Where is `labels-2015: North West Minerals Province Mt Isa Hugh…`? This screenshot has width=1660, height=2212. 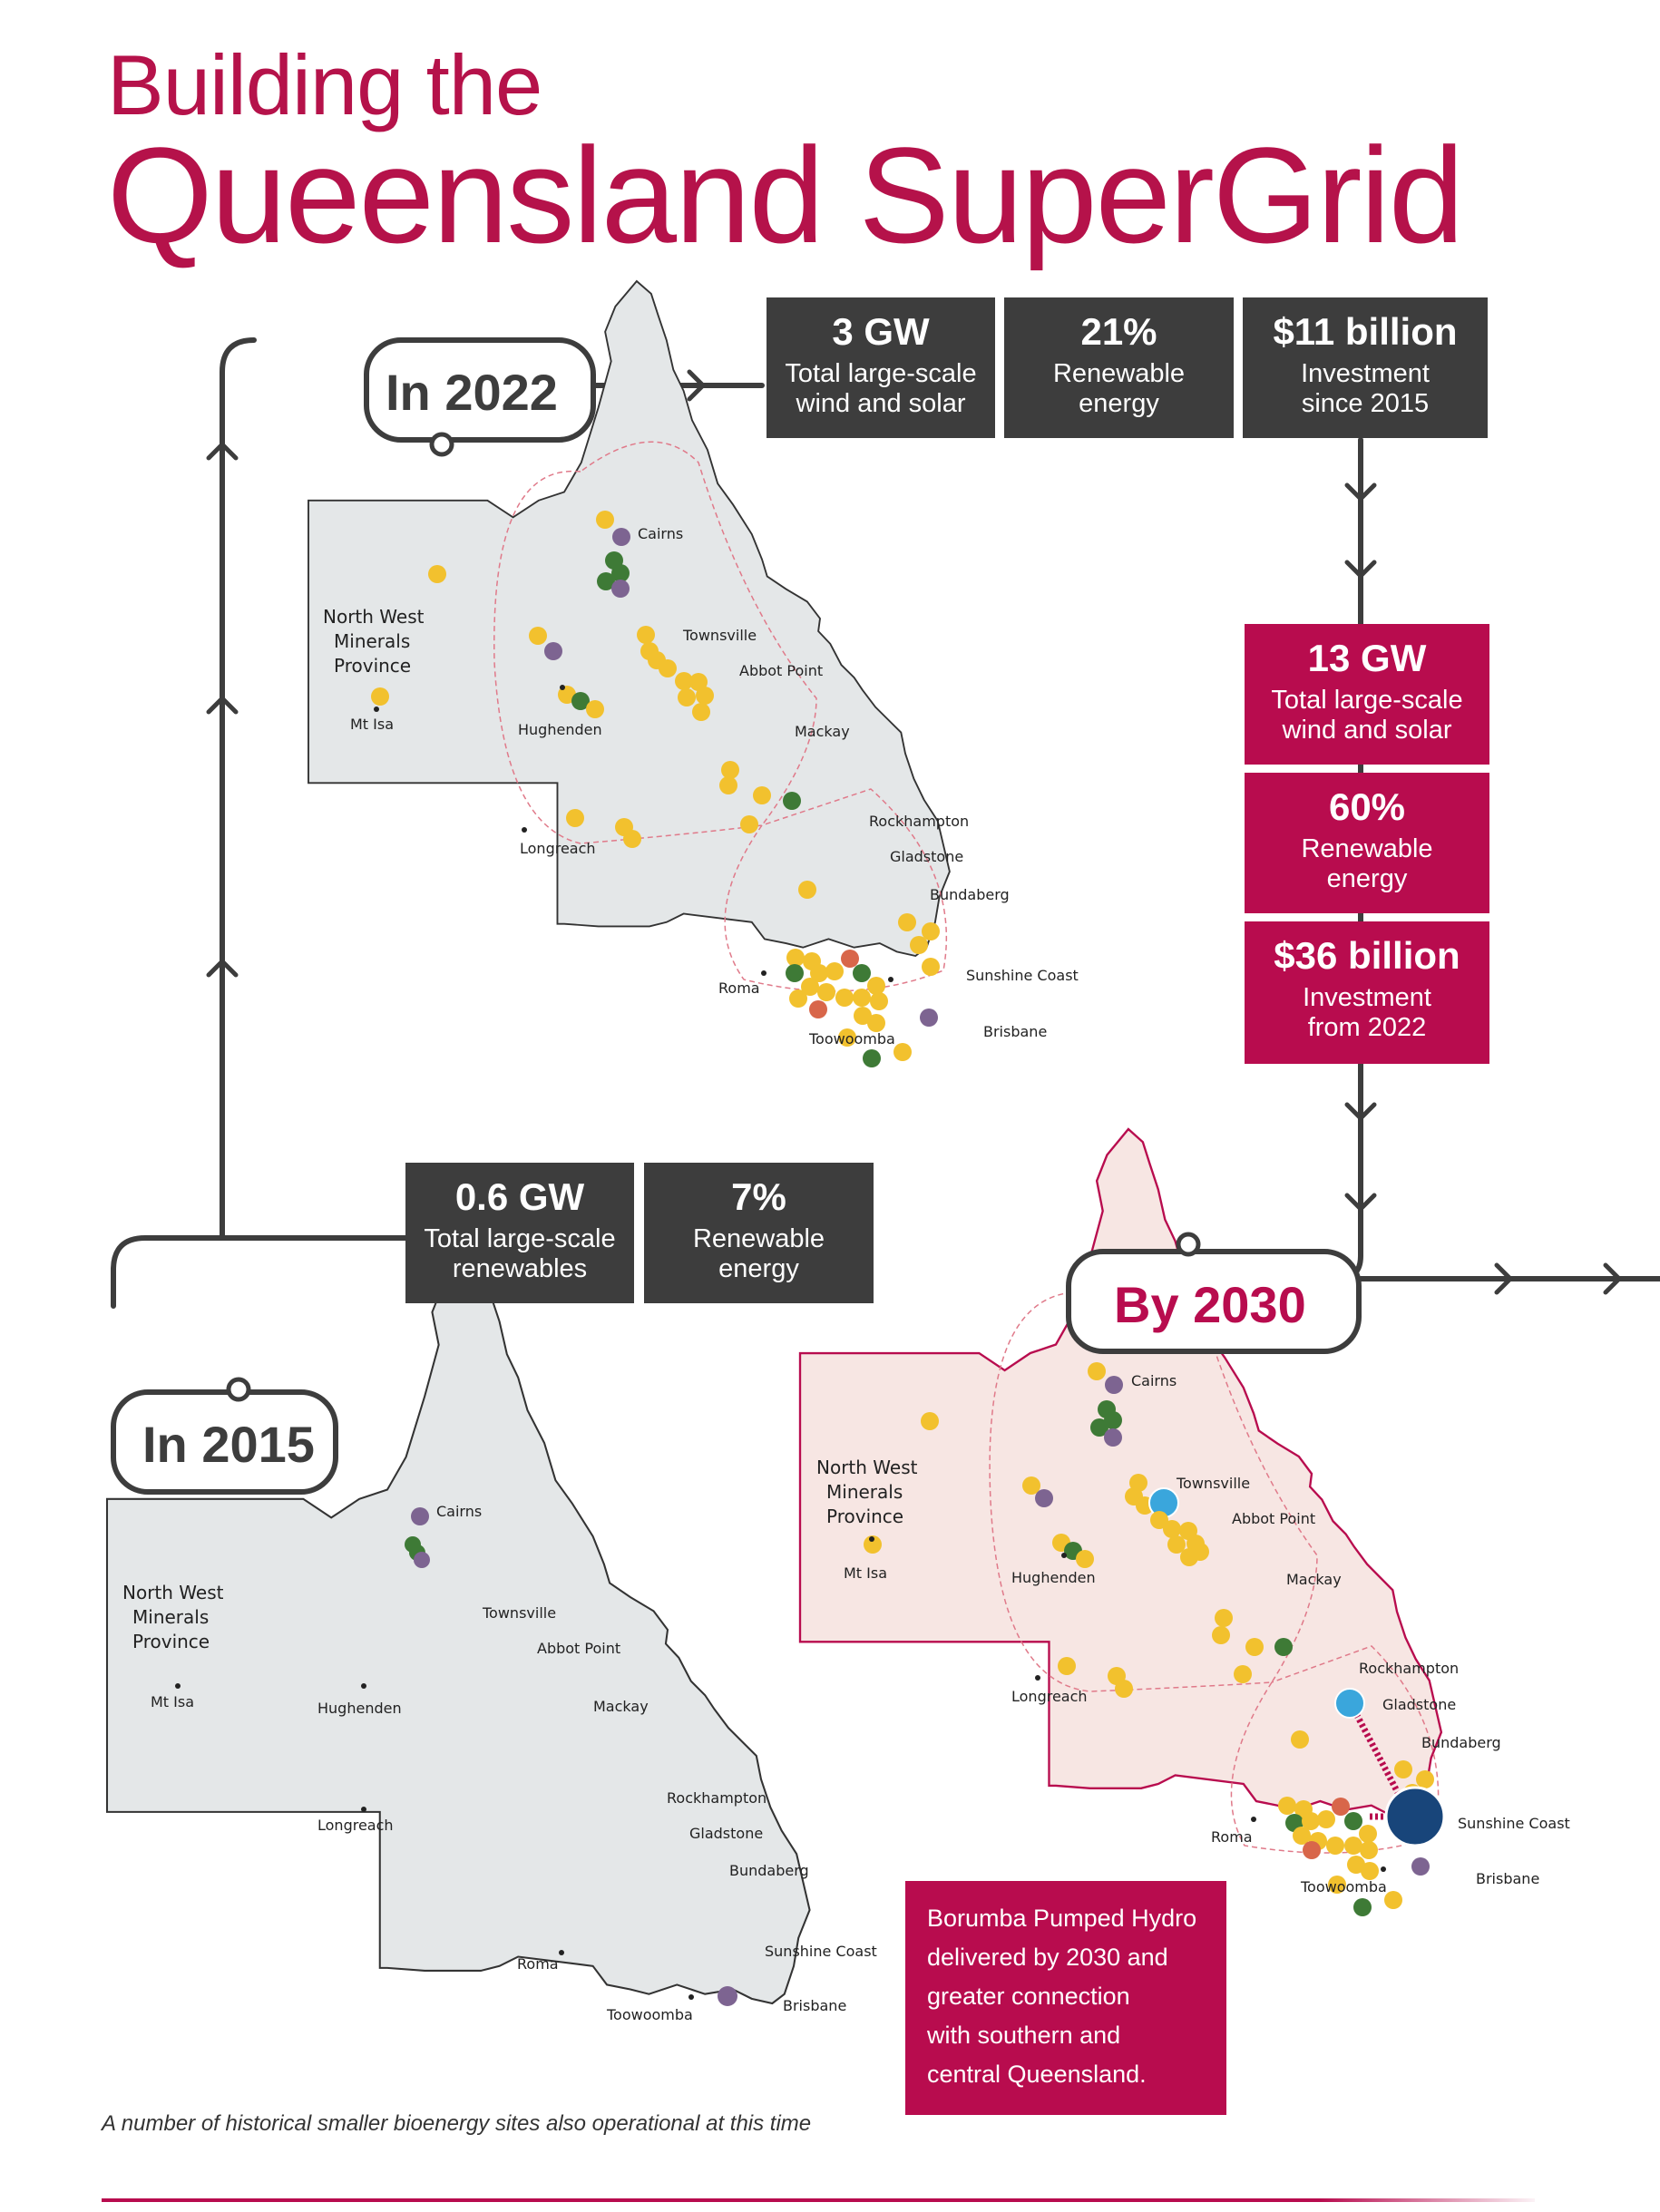 labels-2015: North West Minerals Province Mt Isa Hugh… is located at coordinates (499, 1763).